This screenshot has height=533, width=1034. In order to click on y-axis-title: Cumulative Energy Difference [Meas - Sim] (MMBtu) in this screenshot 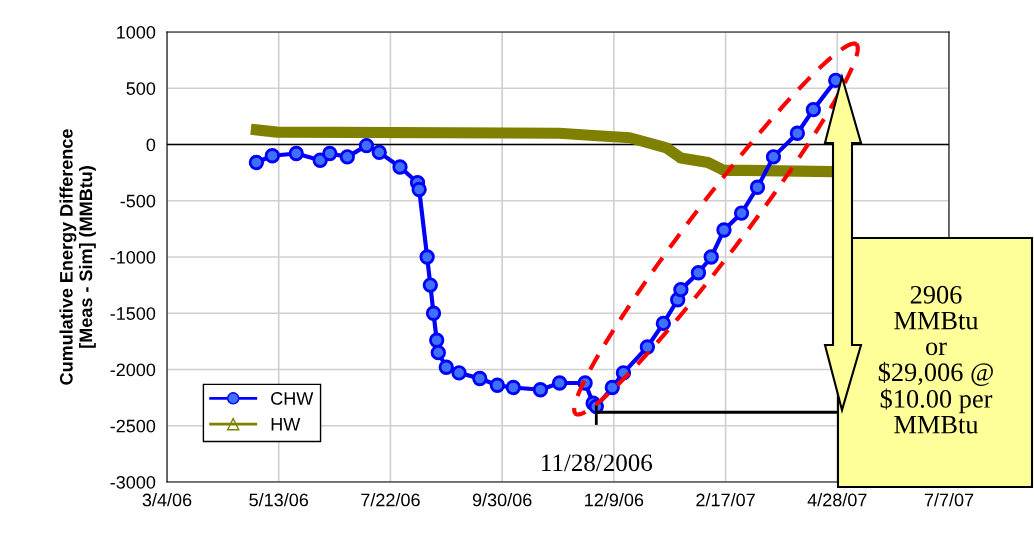, I will do `click(77, 257)`.